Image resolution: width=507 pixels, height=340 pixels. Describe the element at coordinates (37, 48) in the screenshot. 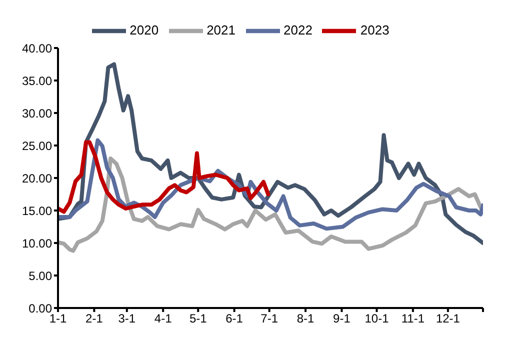

I see `y-tick-label: 40.00` at that location.